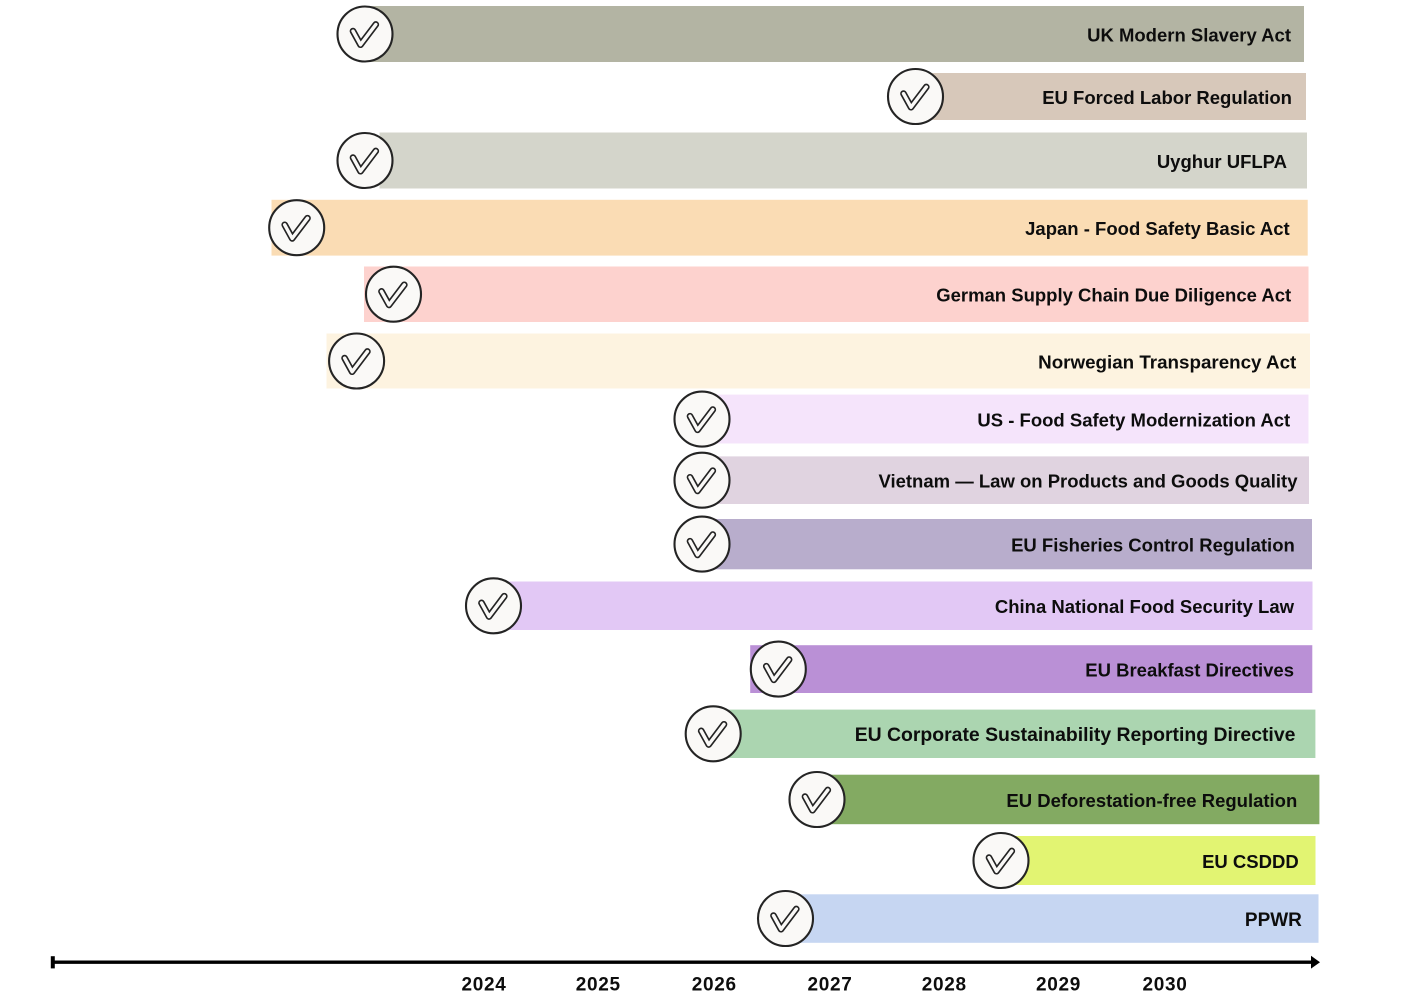 This screenshot has height=1004, width=1428. What do you see at coordinates (1145, 606) in the screenshot?
I see `svg-text:China National Food Security L: China National Food Security Law` at bounding box center [1145, 606].